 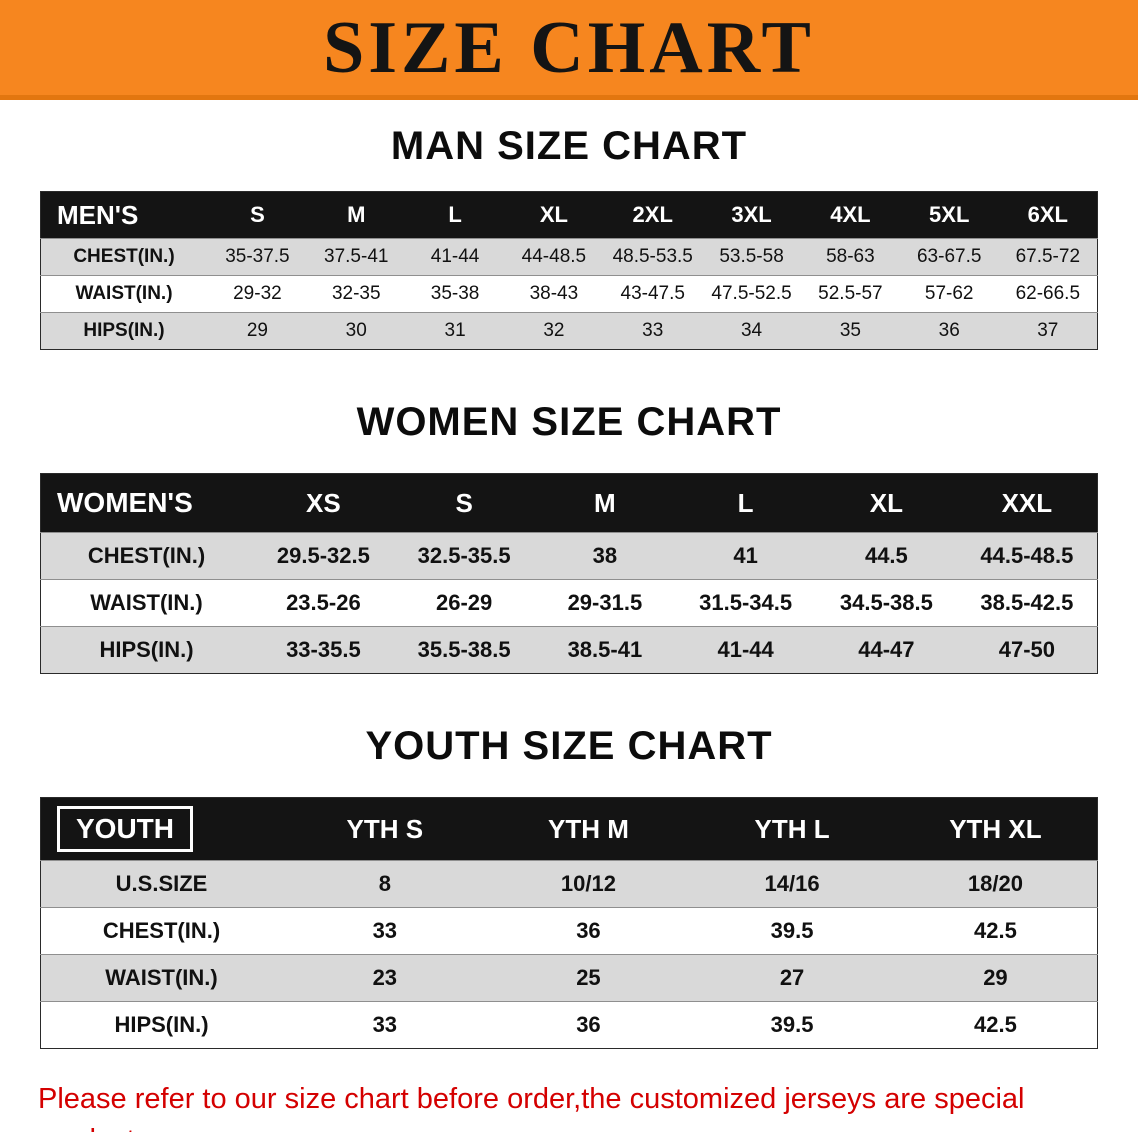 I want to click on table-cell: 25, so click(x=588, y=978).